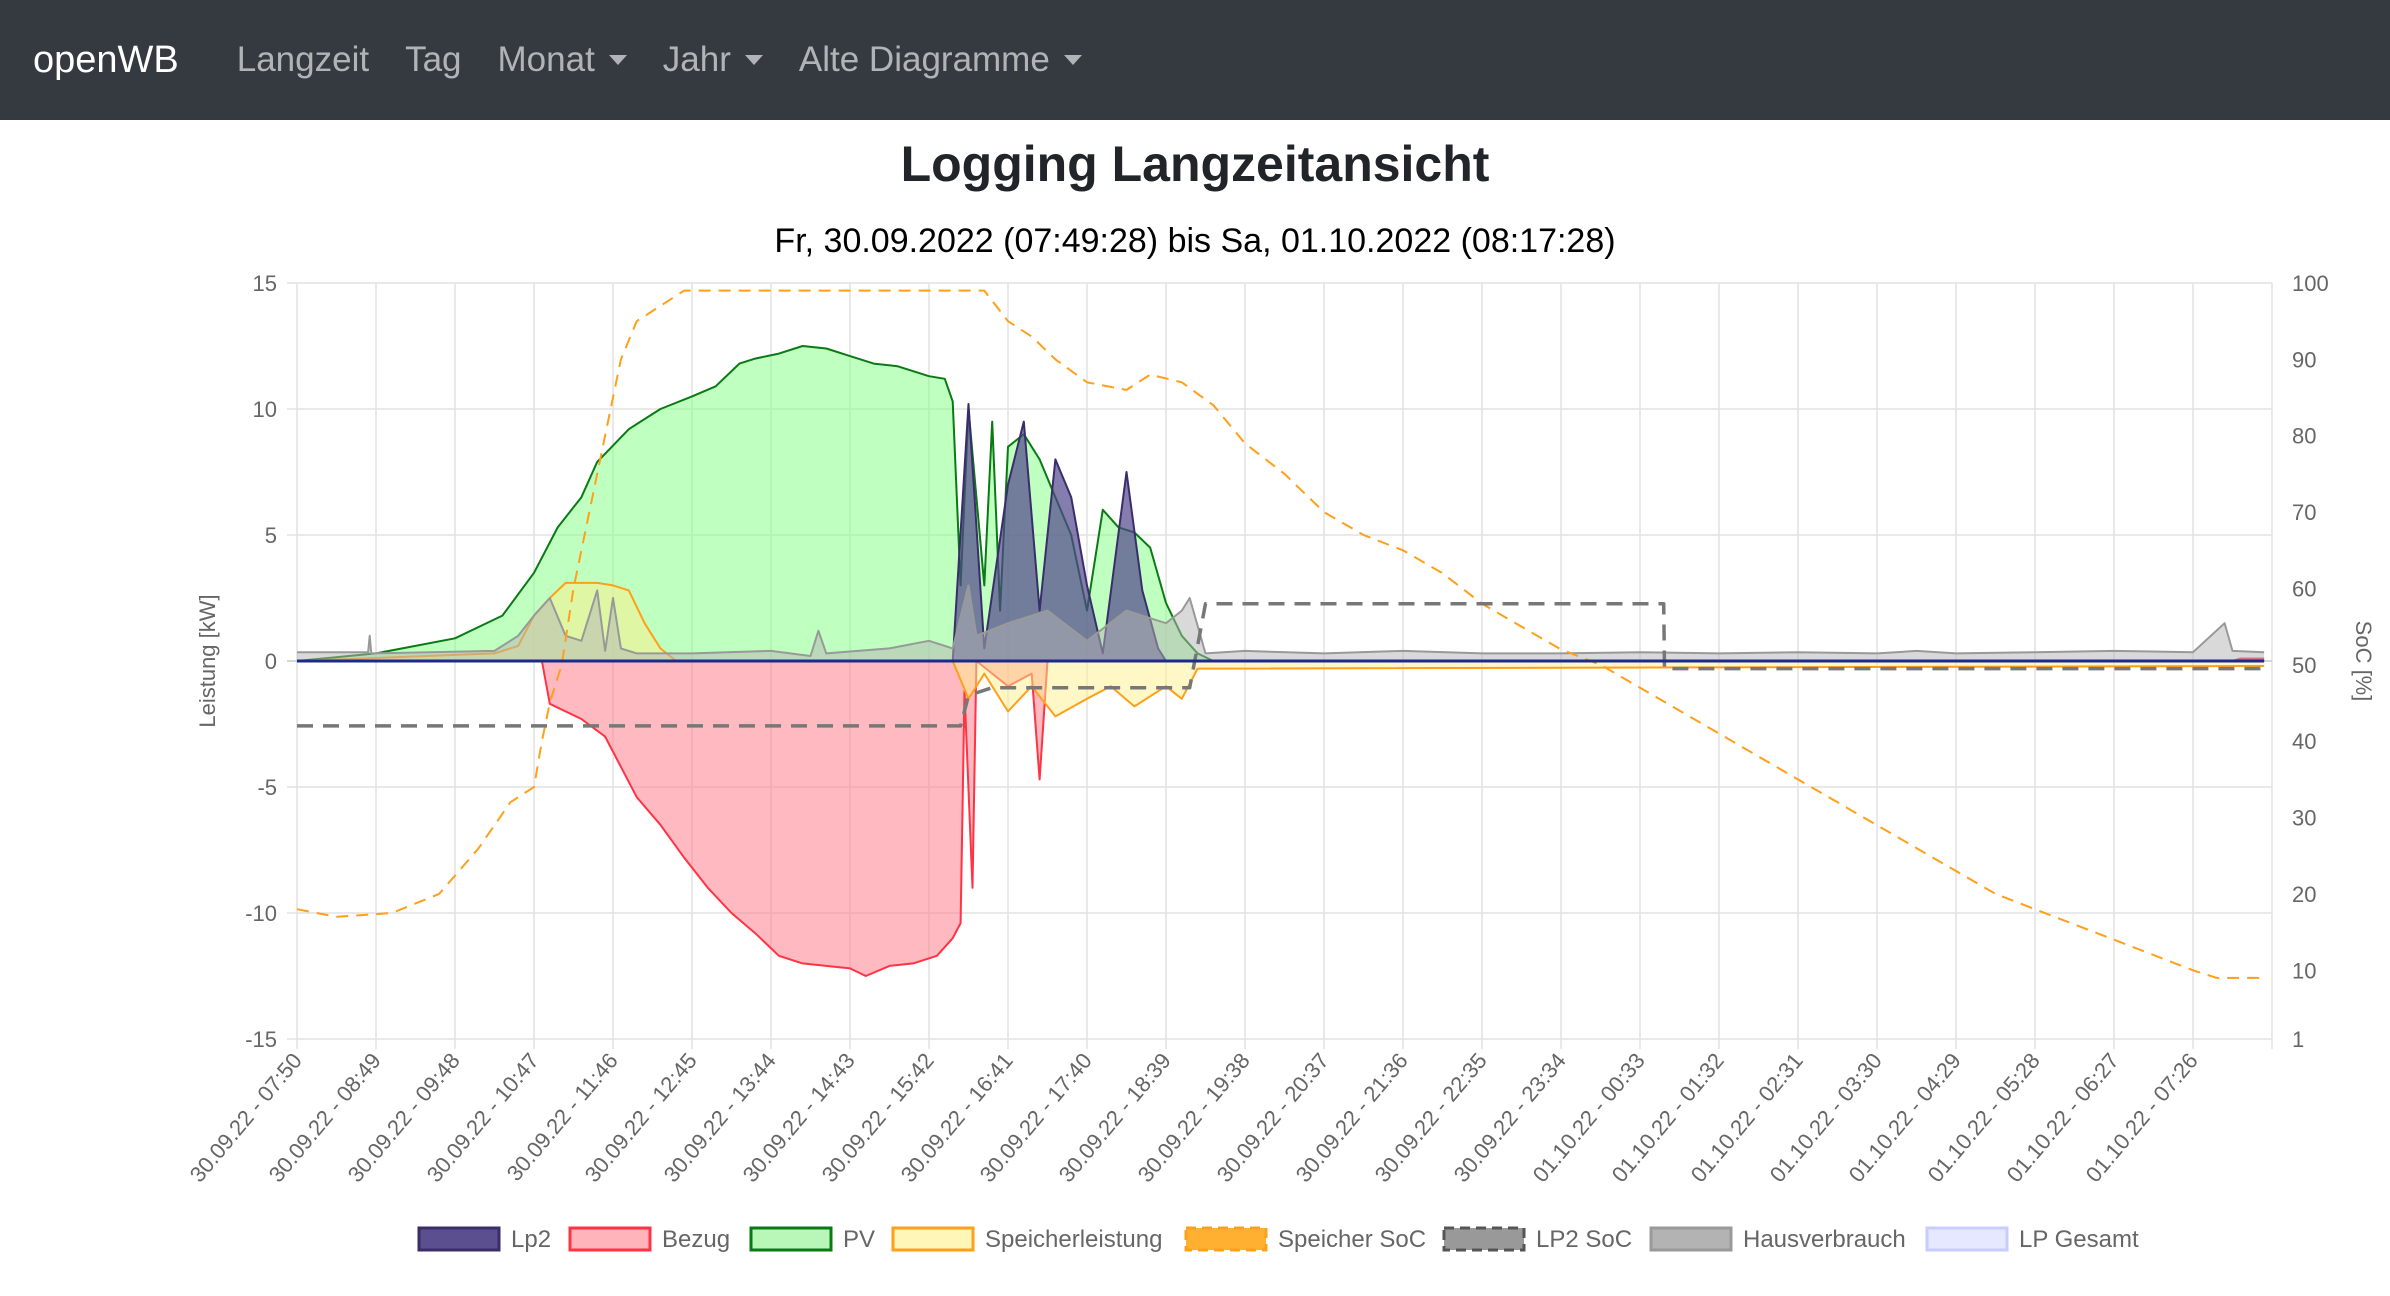  Describe the element at coordinates (2079, 1239) in the screenshot. I see `legend-label-lp-gesamt: LP Gesamt` at that location.